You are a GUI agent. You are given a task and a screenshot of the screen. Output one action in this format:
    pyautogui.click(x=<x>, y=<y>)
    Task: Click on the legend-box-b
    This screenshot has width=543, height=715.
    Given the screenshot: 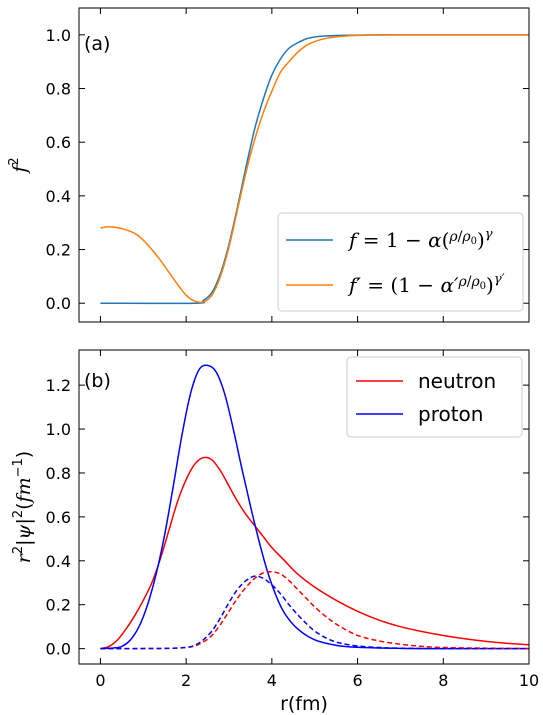 What is the action you would take?
    pyautogui.click(x=434, y=397)
    